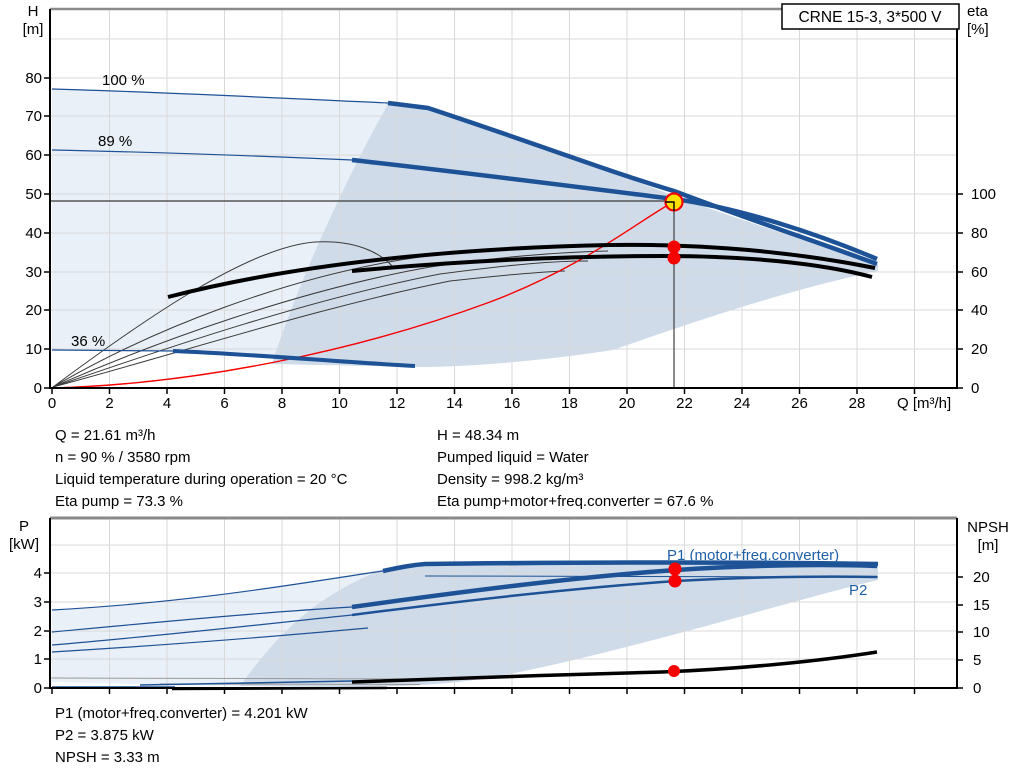 Image resolution: width=1024 pixels, height=781 pixels. What do you see at coordinates (47, 630) in the screenshot?
I see `p-ticks` at bounding box center [47, 630].